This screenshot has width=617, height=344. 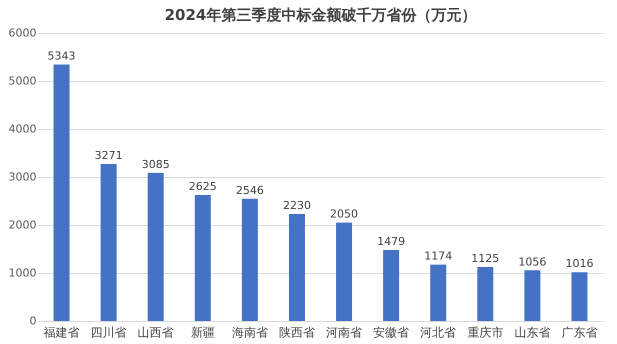 What do you see at coordinates (22, 81) in the screenshot?
I see `y-tick-label: 5000` at bounding box center [22, 81].